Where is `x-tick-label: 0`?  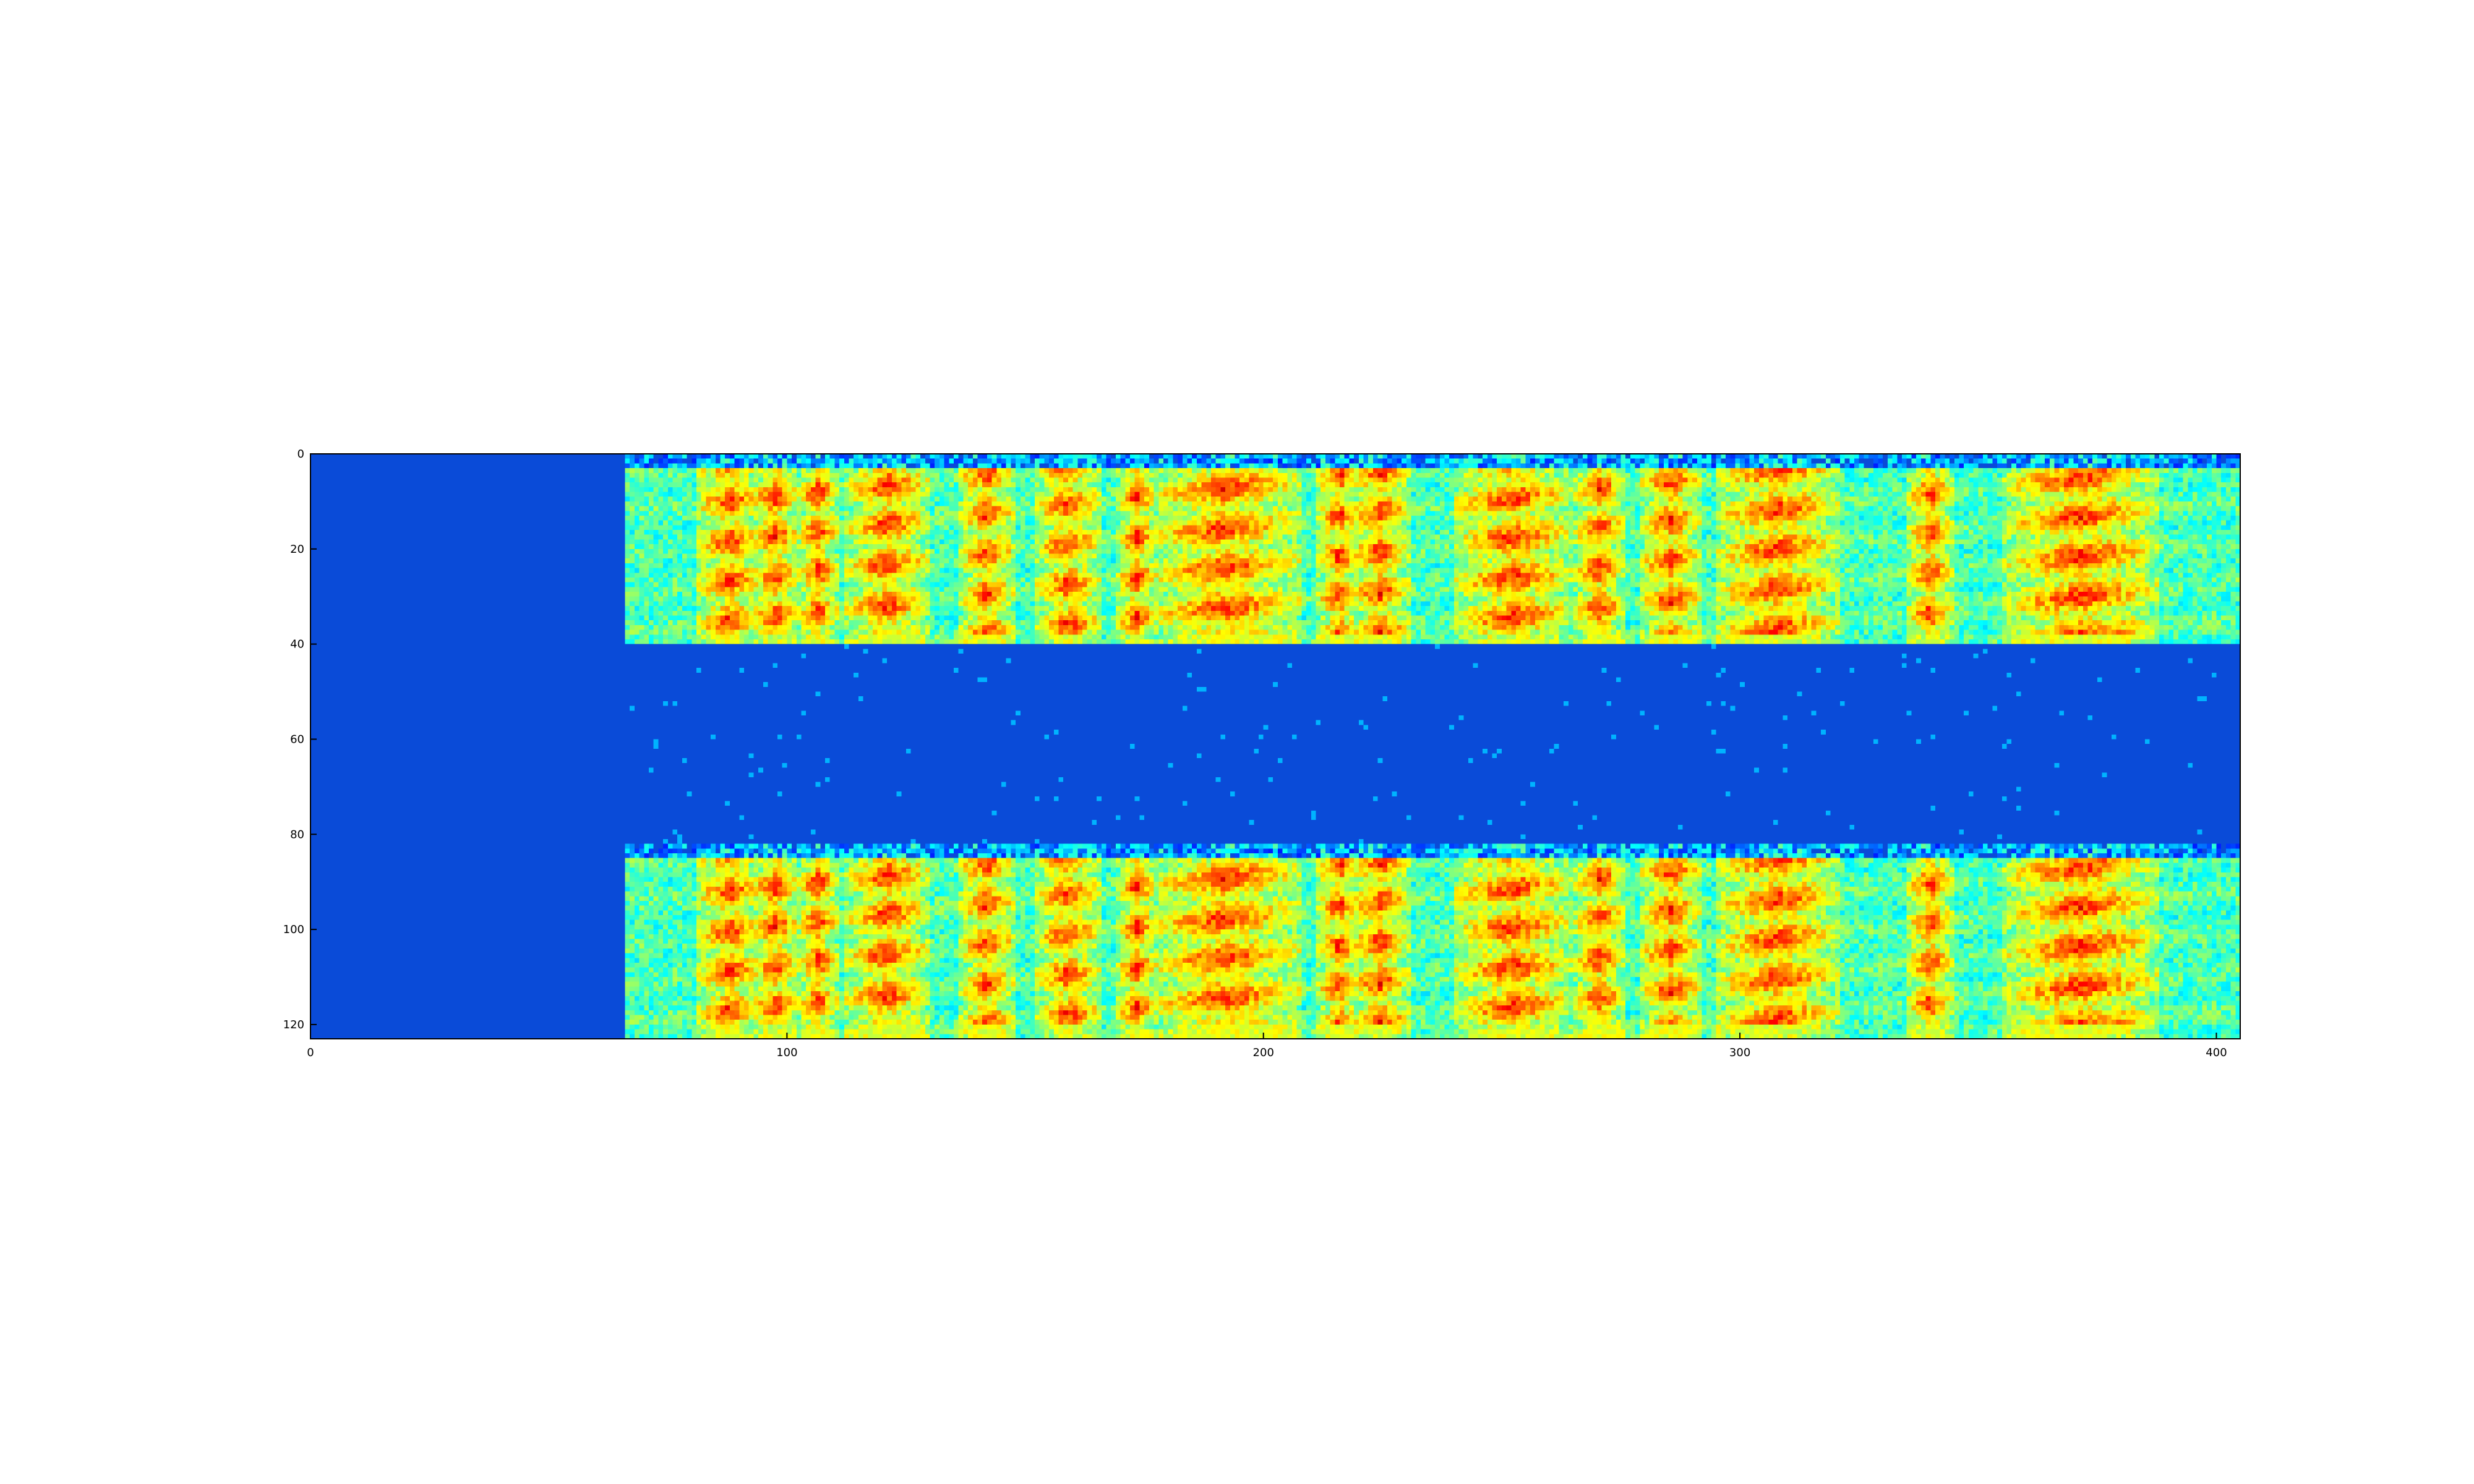
x-tick-label: 0 is located at coordinates (310, 1052).